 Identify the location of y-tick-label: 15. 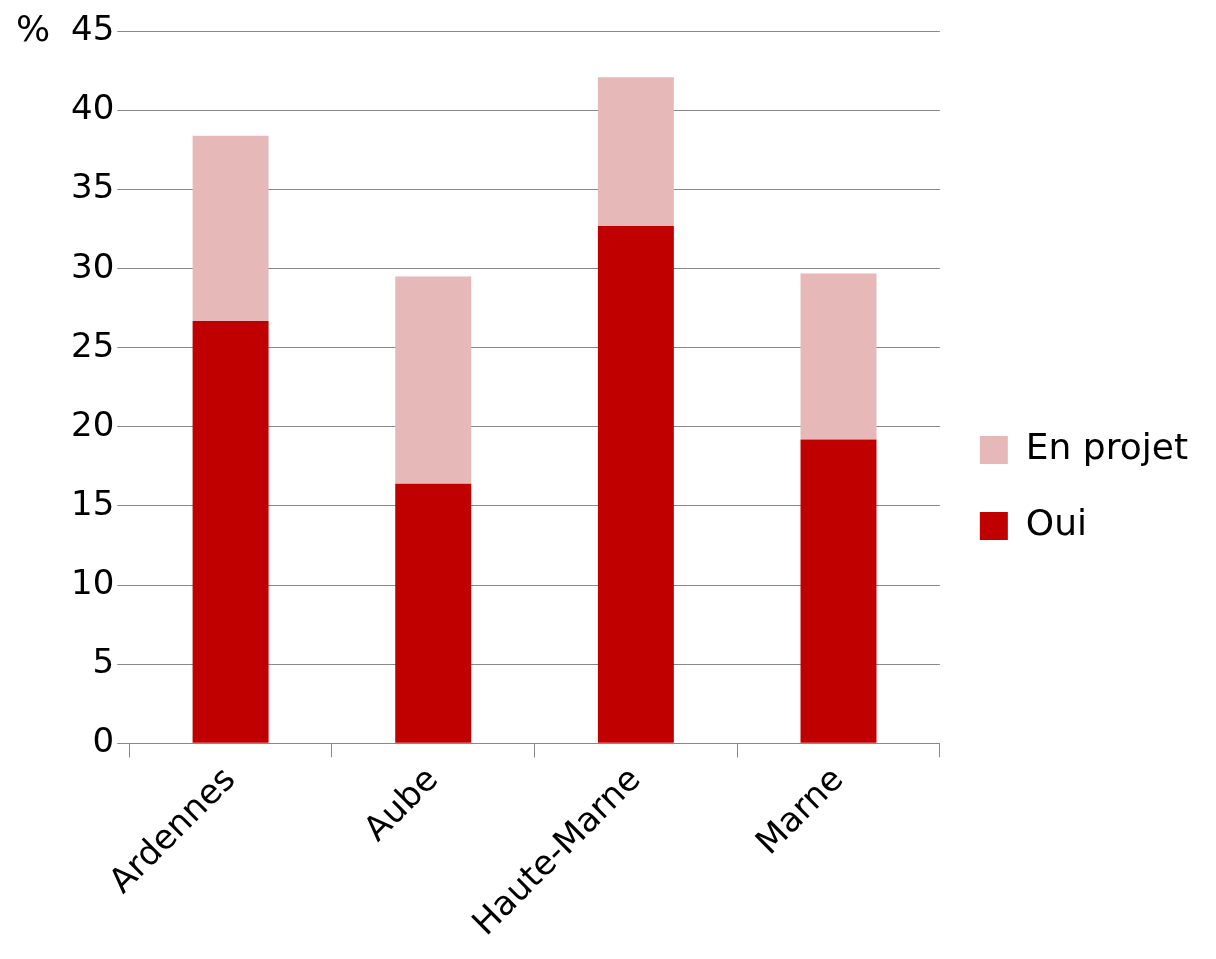
(93, 502).